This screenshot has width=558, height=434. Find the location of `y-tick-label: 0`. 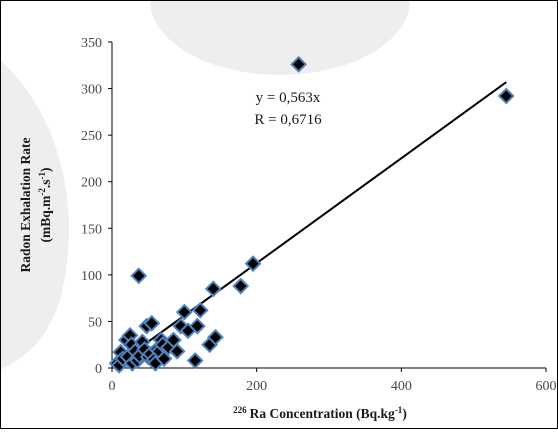

y-tick-label: 0 is located at coordinates (98, 369).